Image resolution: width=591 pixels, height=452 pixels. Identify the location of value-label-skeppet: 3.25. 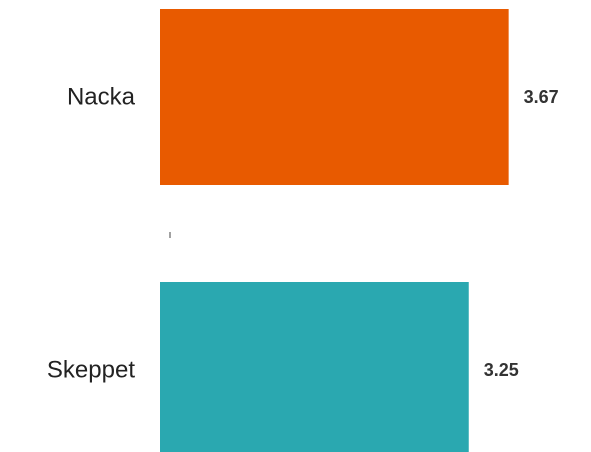
(501, 370).